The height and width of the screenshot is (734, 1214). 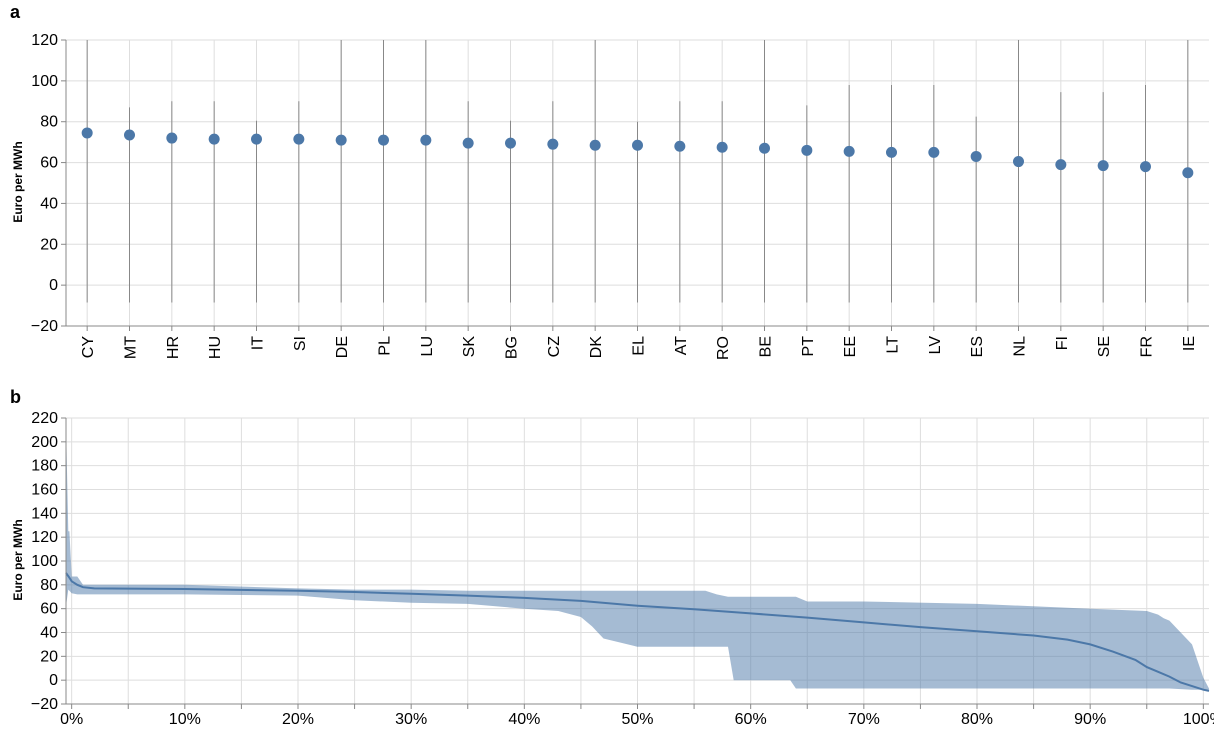 What do you see at coordinates (426, 140) in the screenshot?
I see `point-lu` at bounding box center [426, 140].